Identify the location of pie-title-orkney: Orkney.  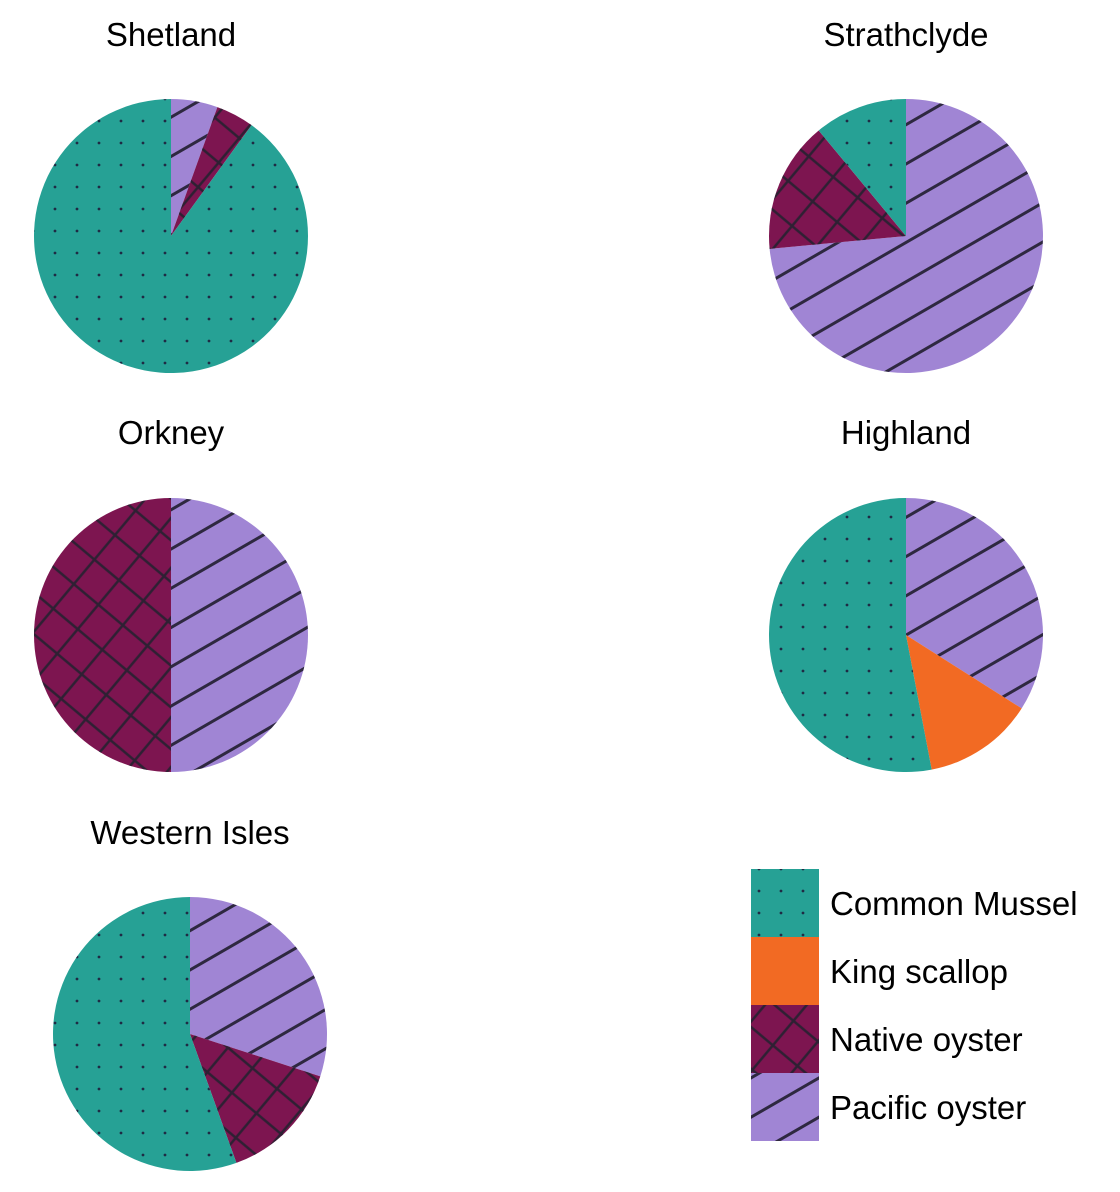
(171, 432).